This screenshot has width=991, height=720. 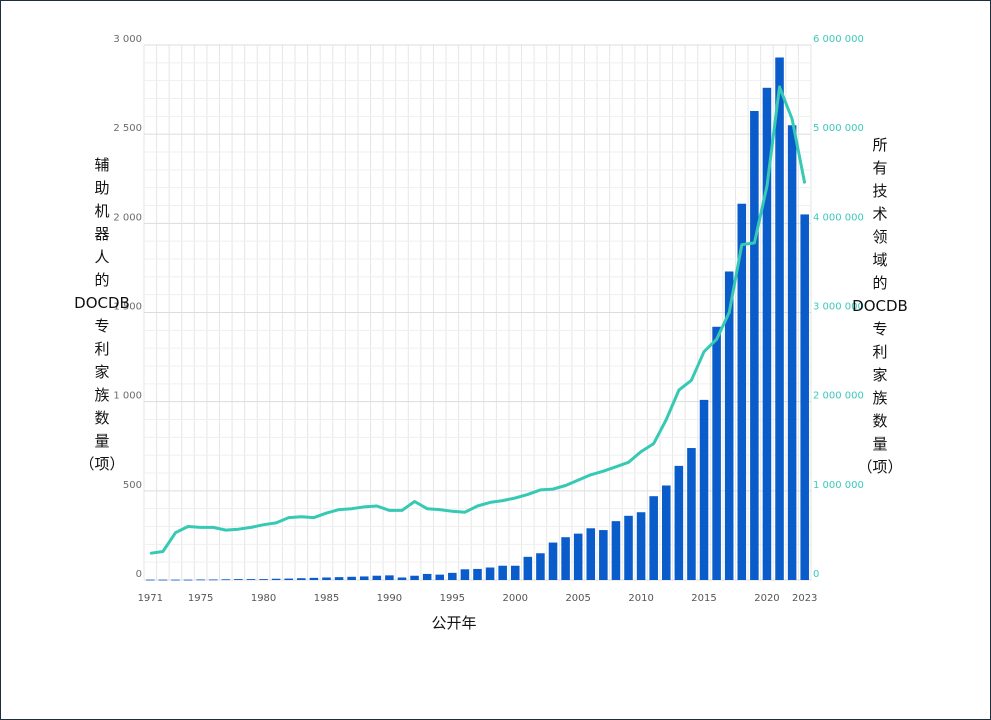 What do you see at coordinates (666, 419) in the screenshot?
I see `line-point-2012` at bounding box center [666, 419].